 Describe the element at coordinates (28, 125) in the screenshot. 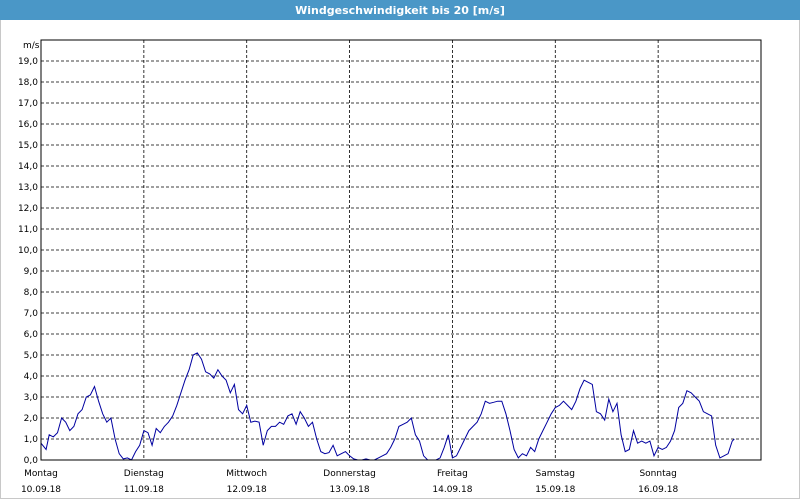

I see `y-tick-label: 16,0` at that location.